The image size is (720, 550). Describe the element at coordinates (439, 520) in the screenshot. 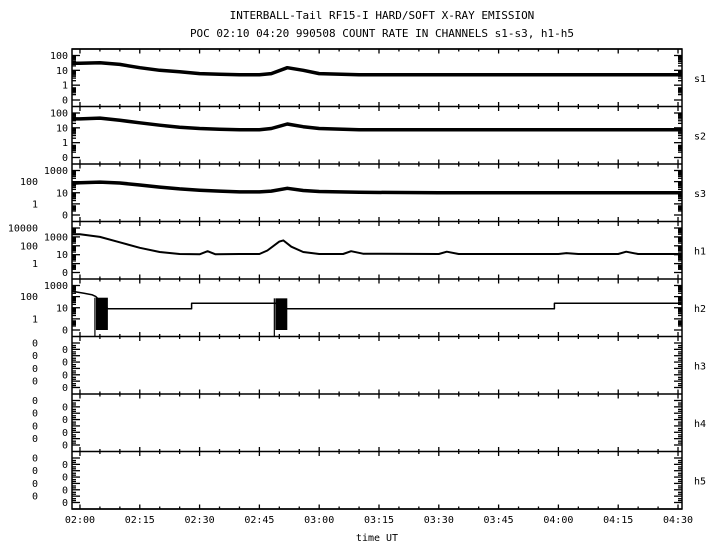

I see `x-tick-label: 03:30` at that location.